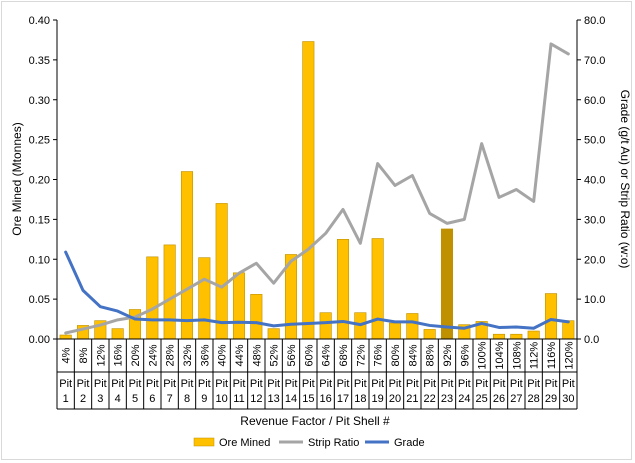  Describe the element at coordinates (257, 355) in the screenshot. I see `x-tick-revenue-factor: 48%` at that location.